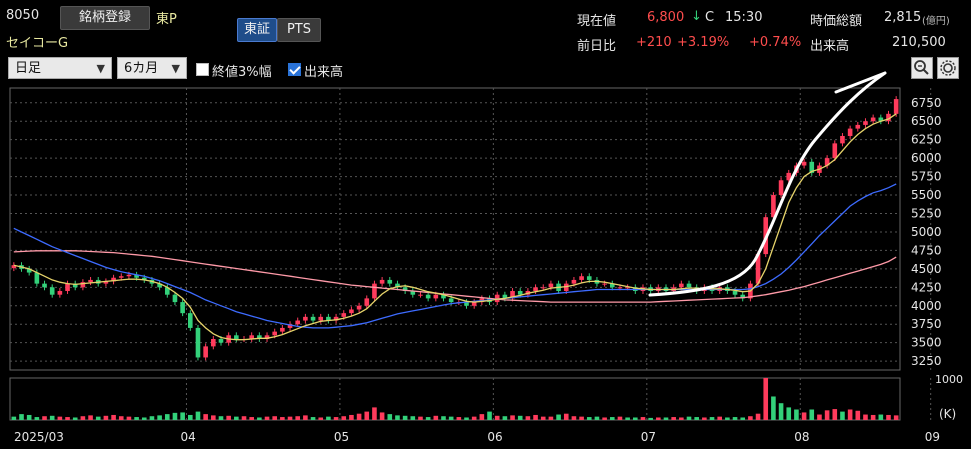 The image size is (971, 449). I want to click on ma-long-line, so click(455, 276).